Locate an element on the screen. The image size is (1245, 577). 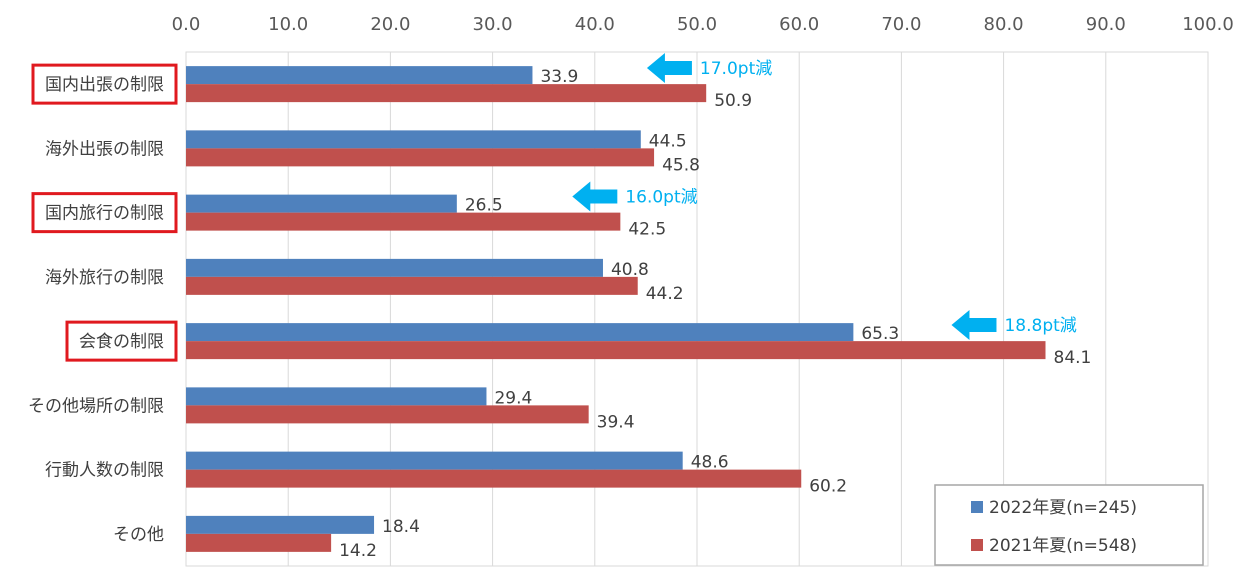
category-label: その他場所の制限 is located at coordinates (96, 406).